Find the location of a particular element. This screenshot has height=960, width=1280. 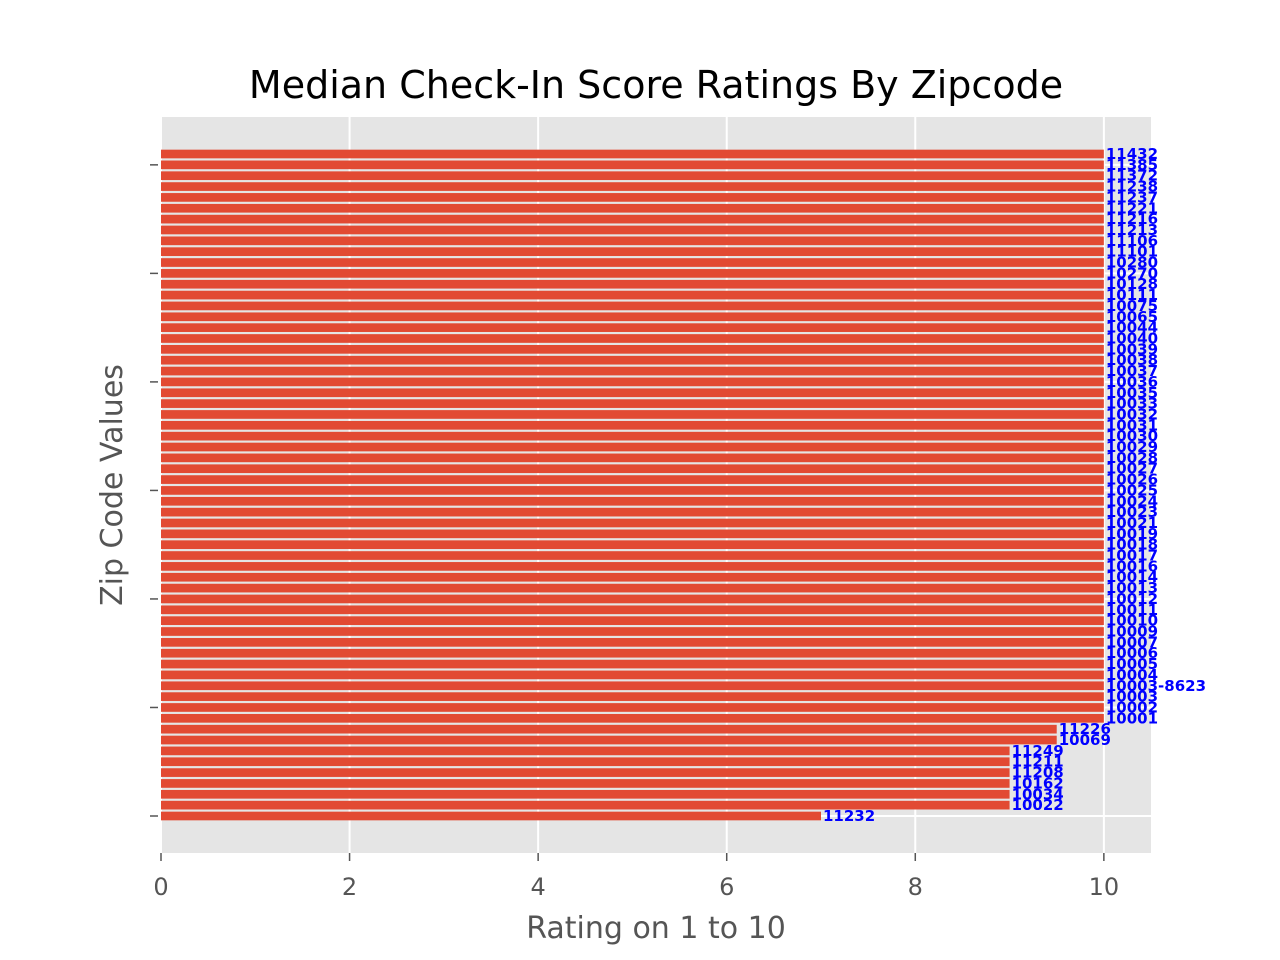

bar-label: 10025 is located at coordinates (1132, 490).